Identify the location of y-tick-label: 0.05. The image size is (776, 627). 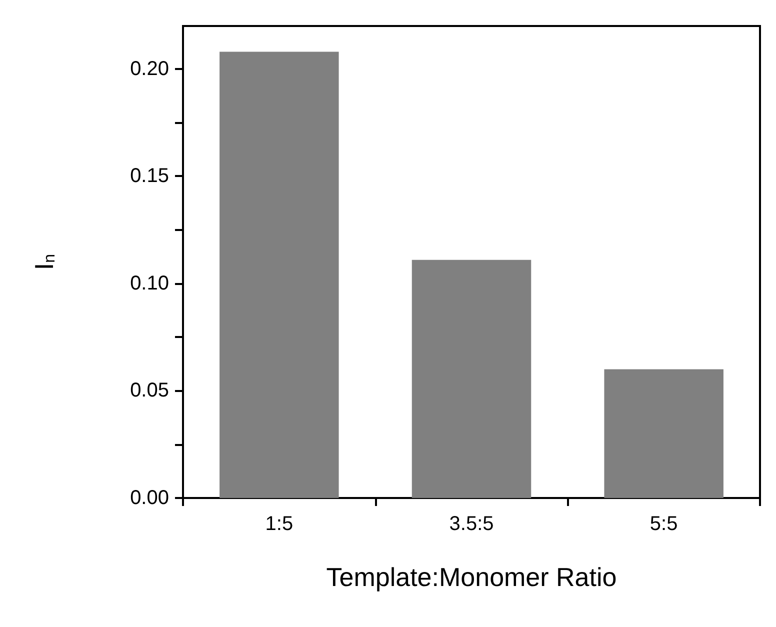
(149, 391).